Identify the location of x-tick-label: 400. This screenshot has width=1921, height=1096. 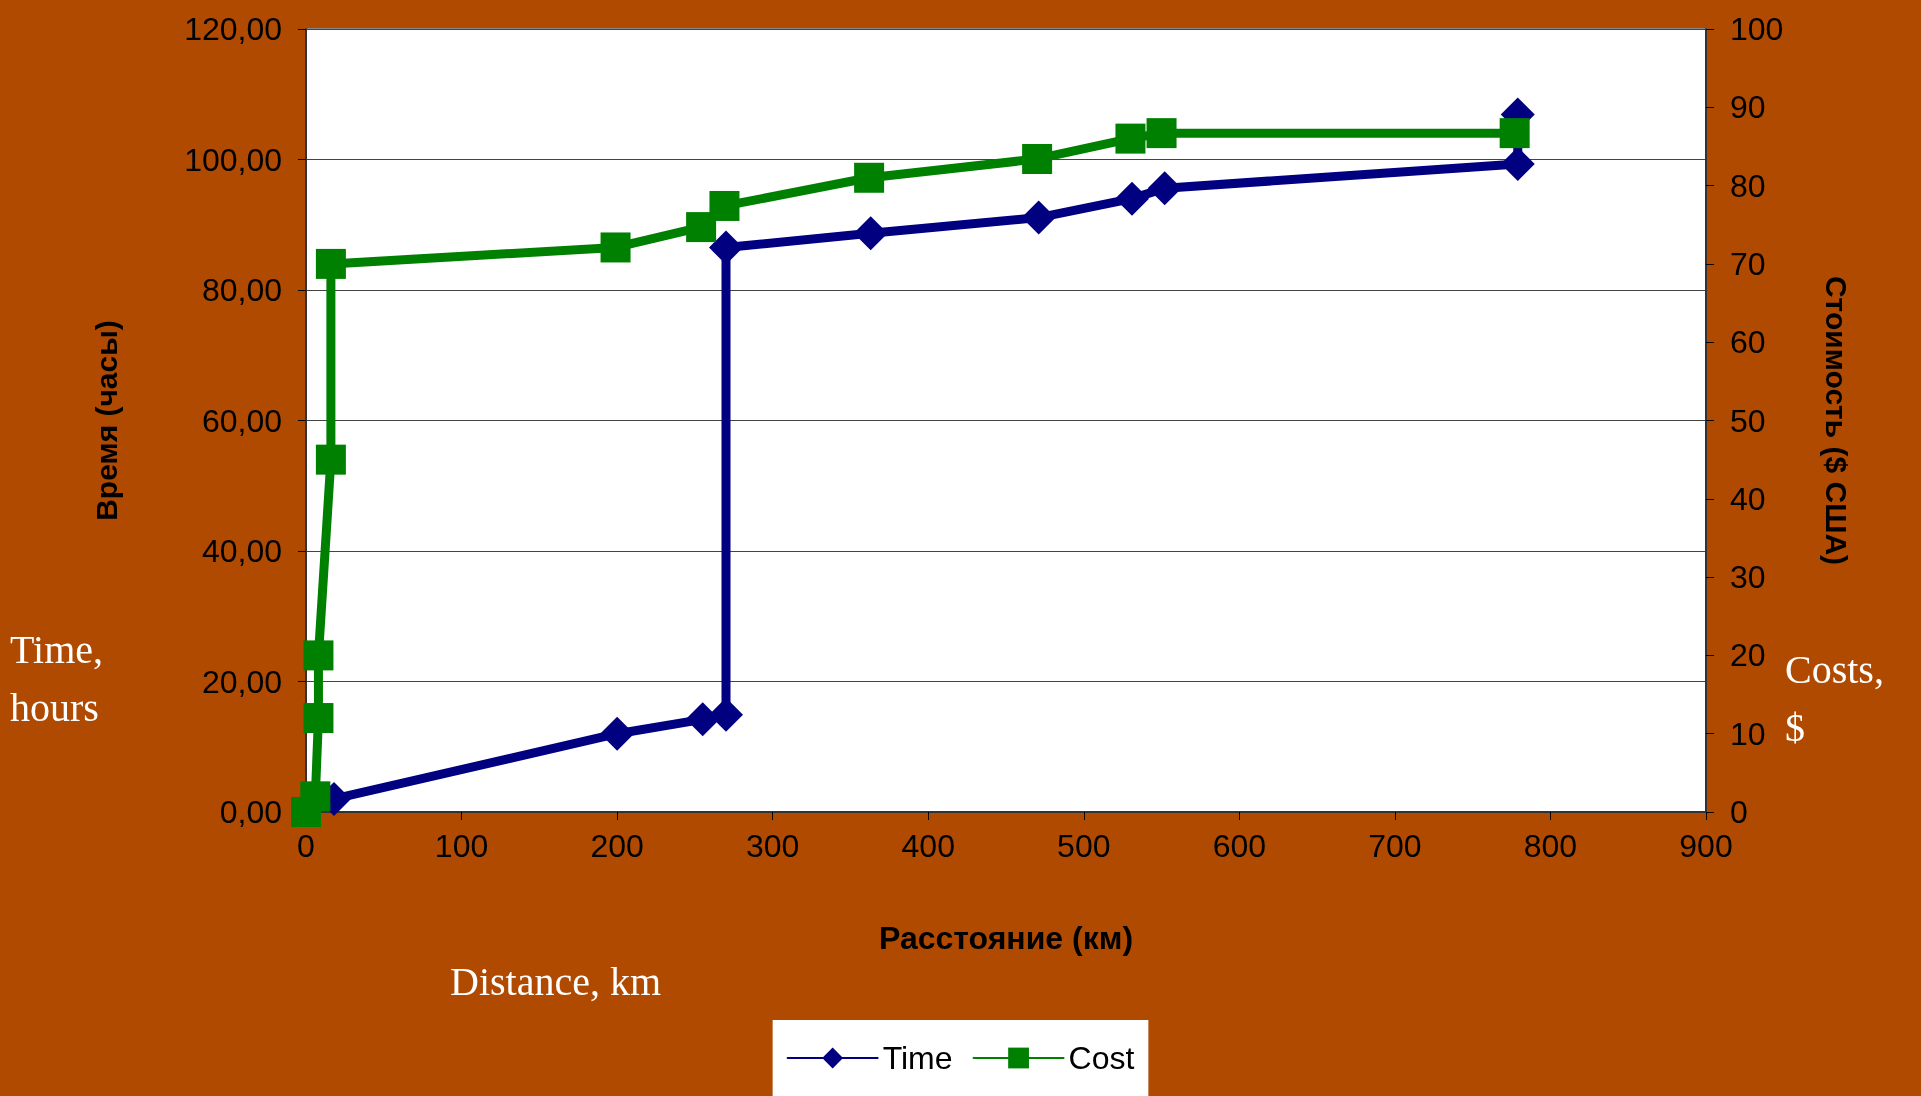
(928, 846).